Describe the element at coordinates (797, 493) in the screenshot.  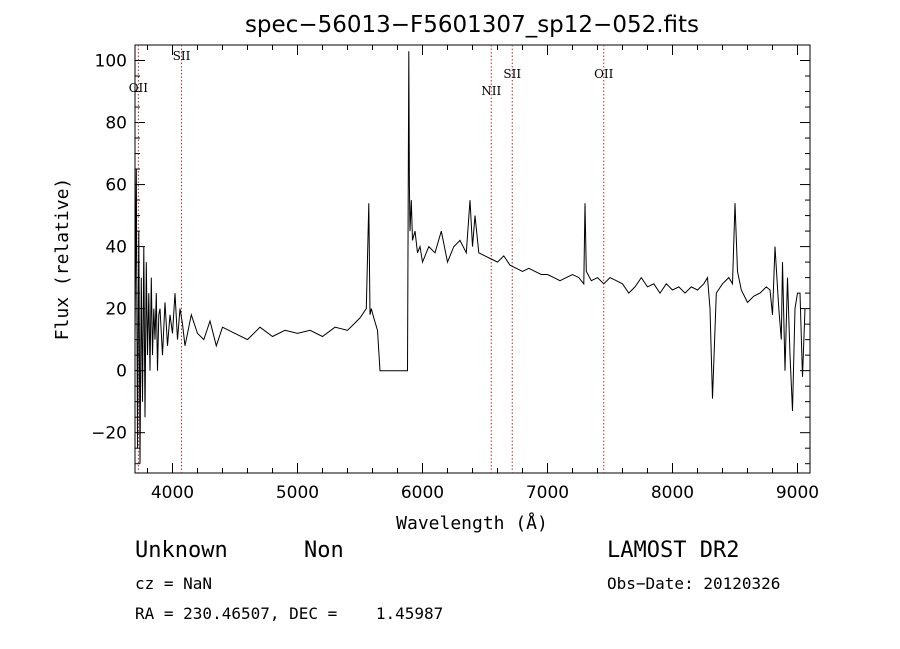
I see `x-tick-label: 9000` at that location.